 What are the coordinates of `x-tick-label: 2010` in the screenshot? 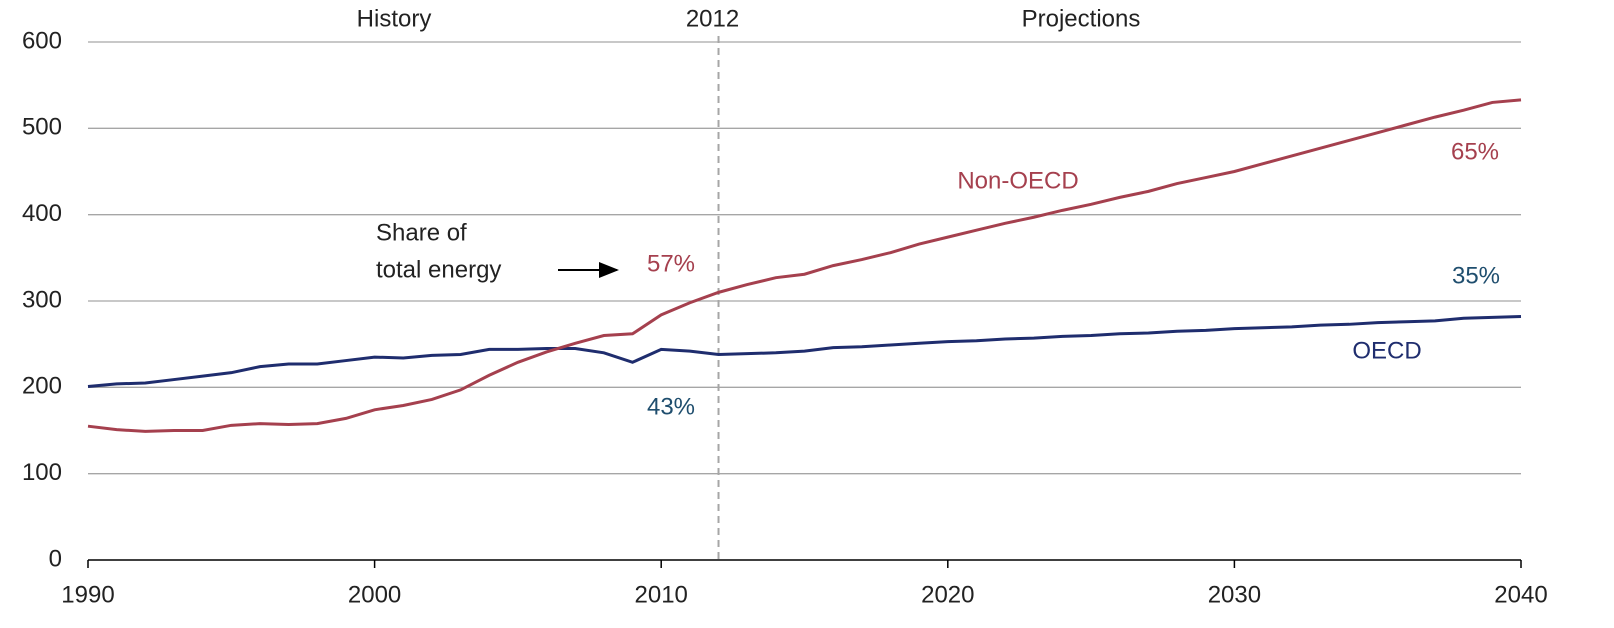 It's located at (661, 594).